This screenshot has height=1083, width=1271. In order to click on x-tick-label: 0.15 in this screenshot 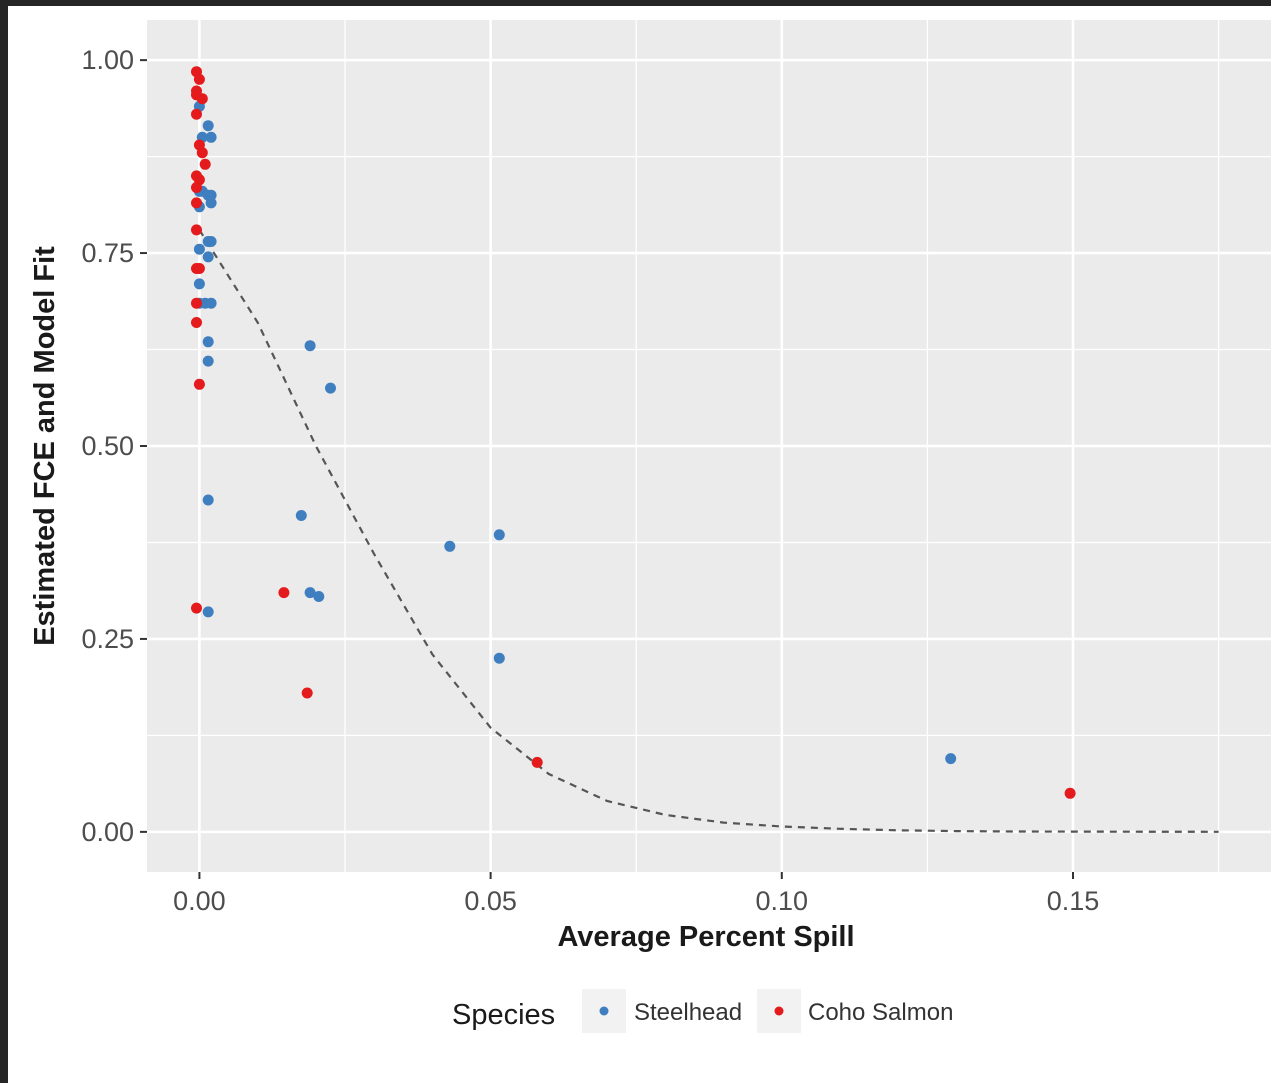, I will do `click(1073, 901)`.